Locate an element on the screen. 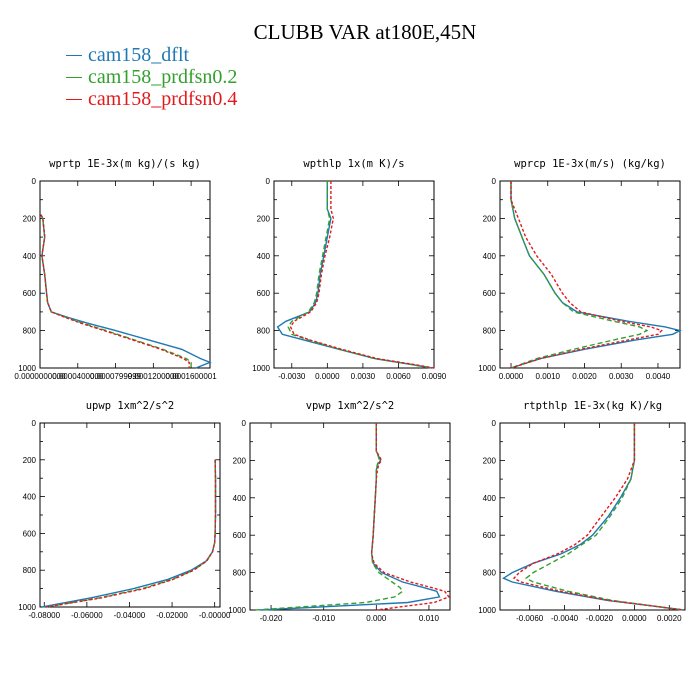 This screenshot has width=700, height=700. x-tick-label: 0.0001600001 is located at coordinates (192, 376).